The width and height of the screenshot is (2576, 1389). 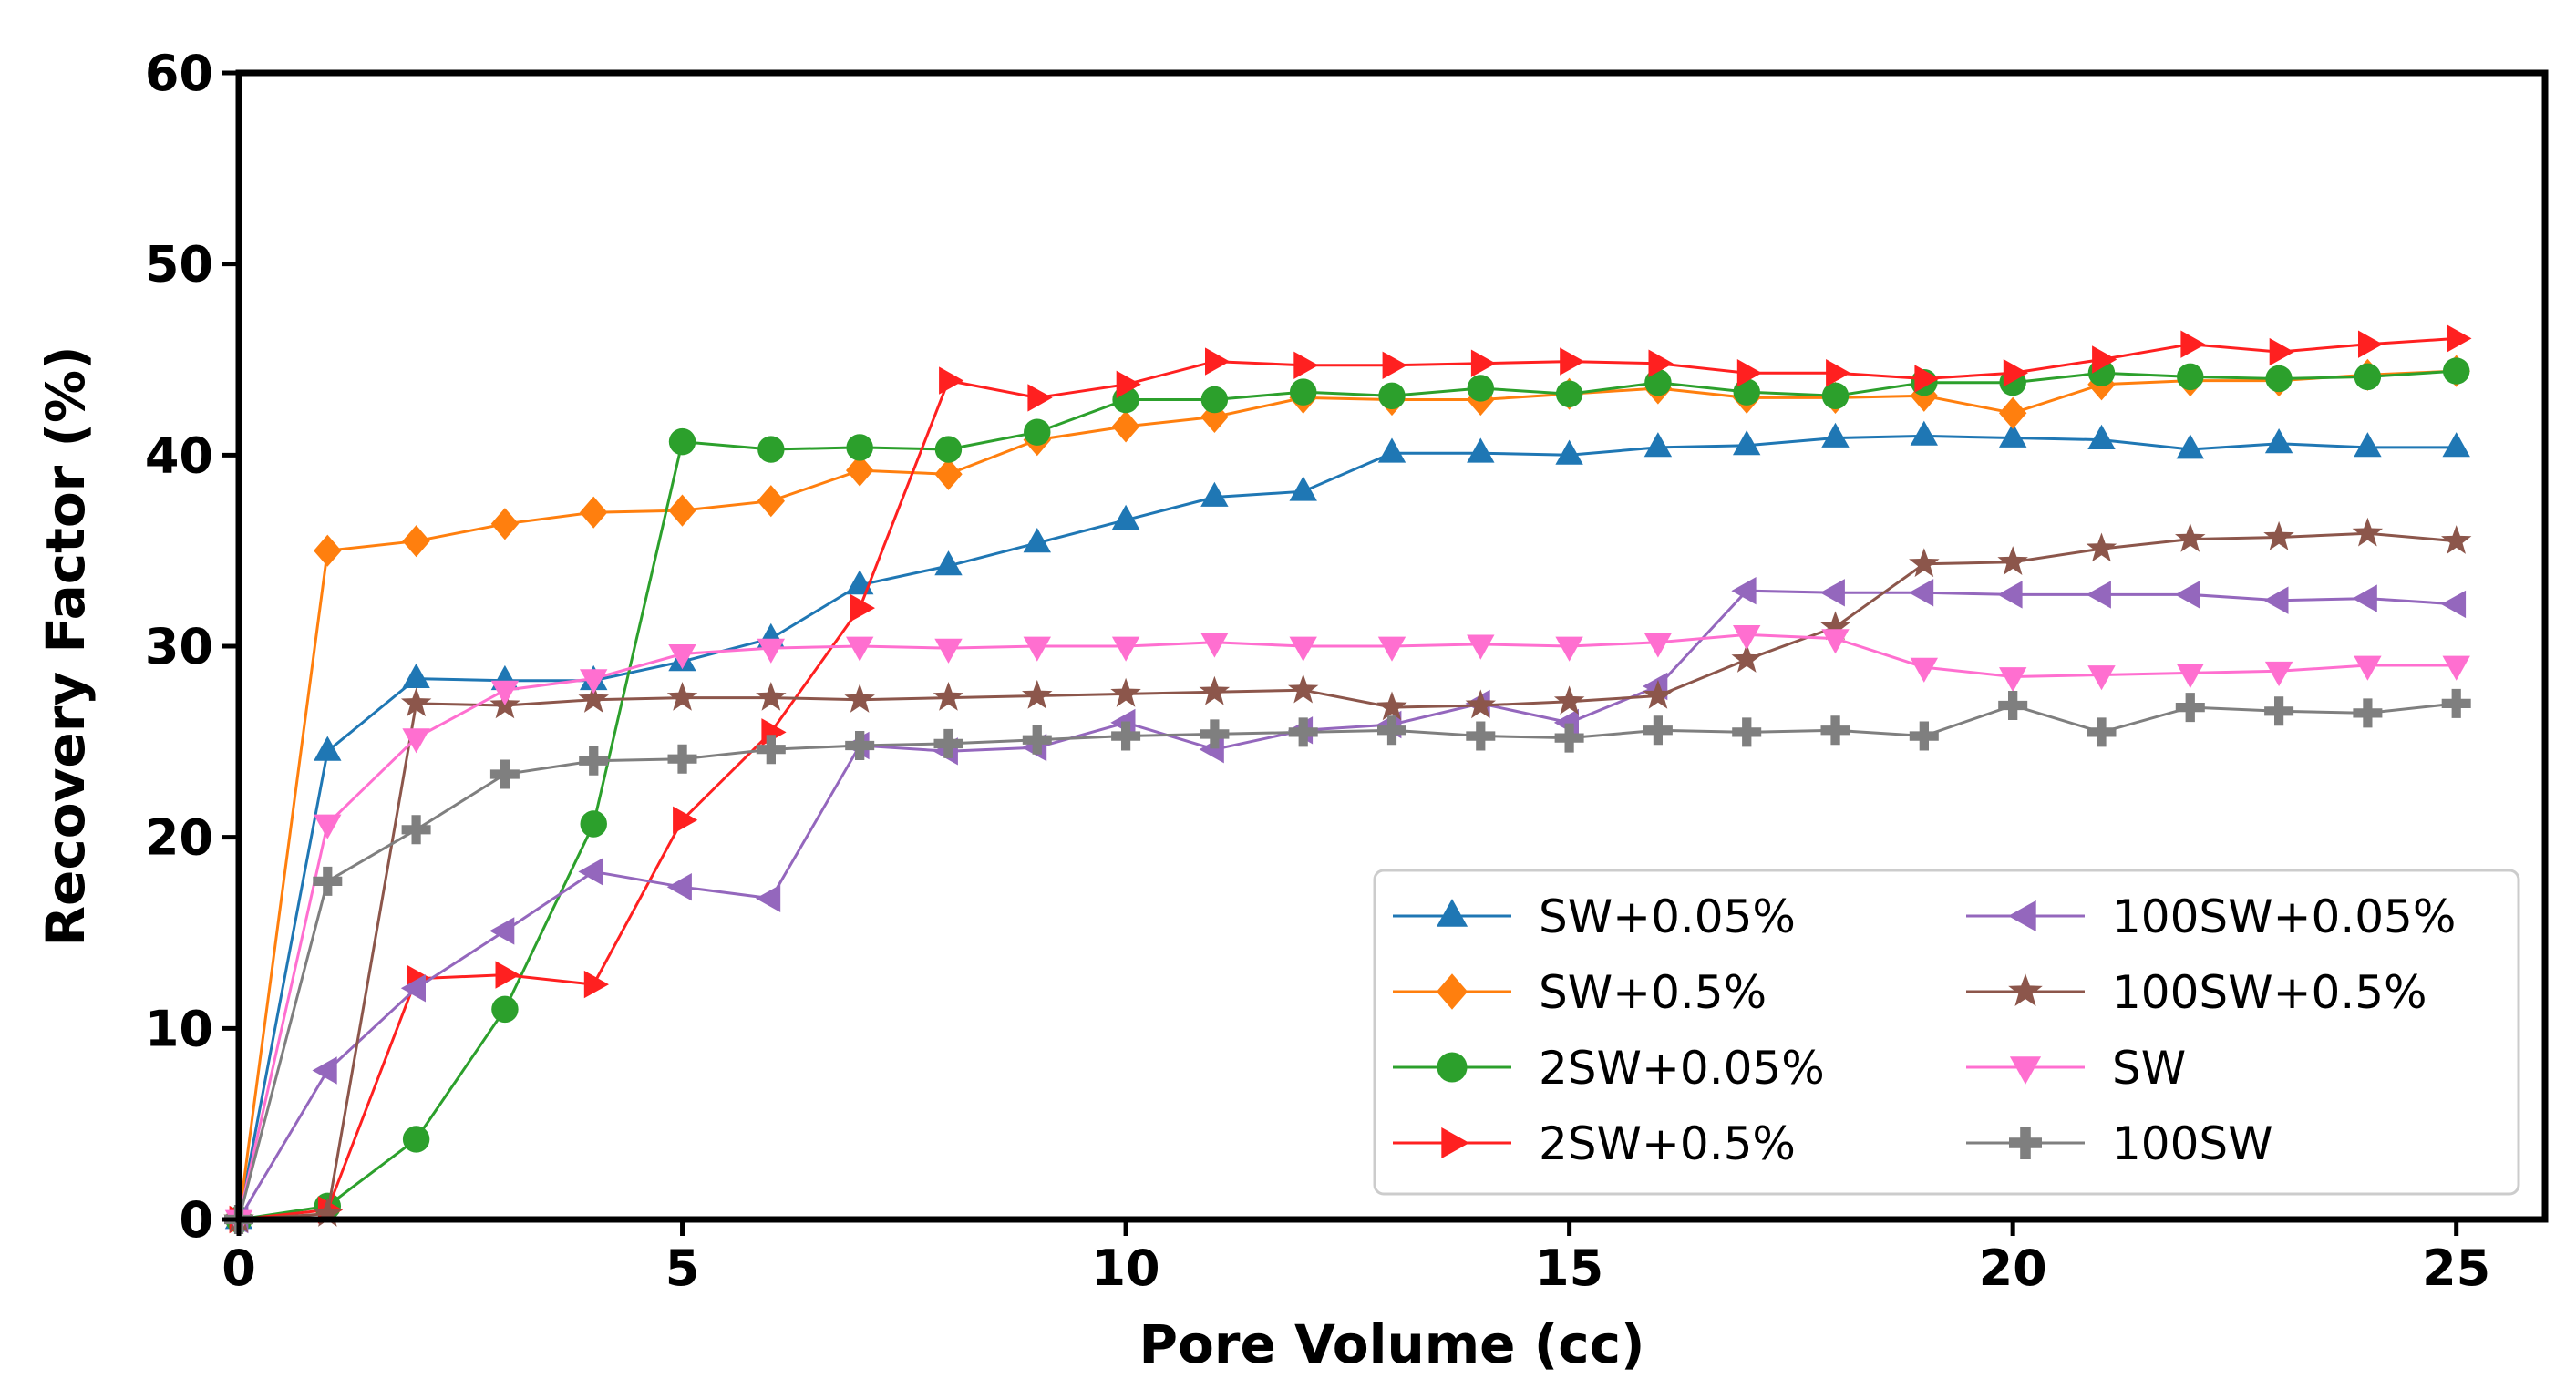 I want to click on legend-label: 2SW+0.05%, so click(x=1682, y=1068).